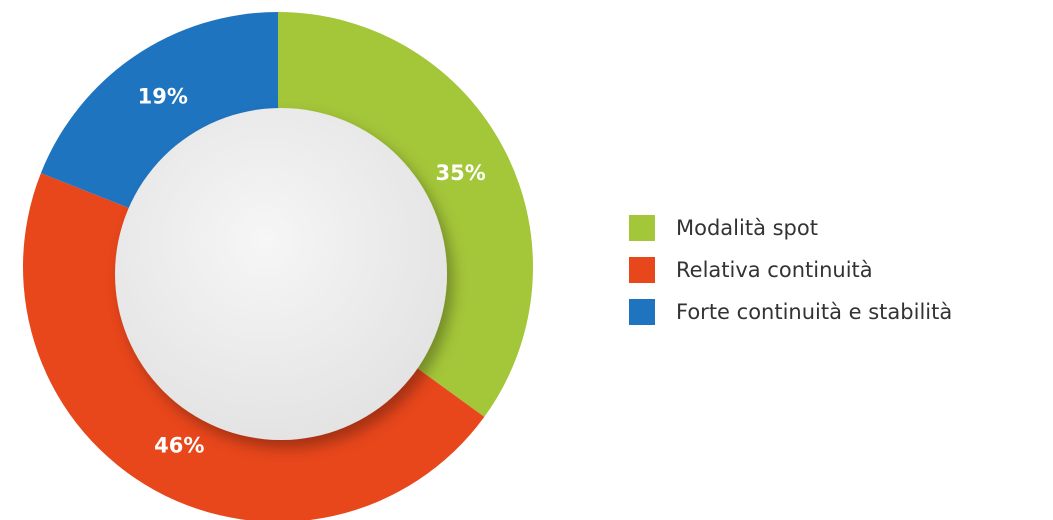 The image size is (1053, 520). Describe the element at coordinates (461, 173) in the screenshot. I see `value-label: 35%` at that location.